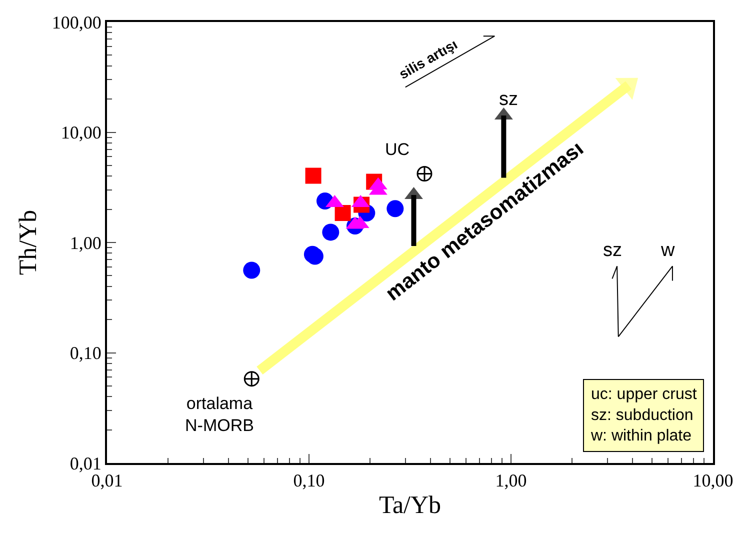 The height and width of the screenshot is (535, 745). What do you see at coordinates (219, 415) in the screenshot?
I see `annotation: ortalama N-MORB` at bounding box center [219, 415].